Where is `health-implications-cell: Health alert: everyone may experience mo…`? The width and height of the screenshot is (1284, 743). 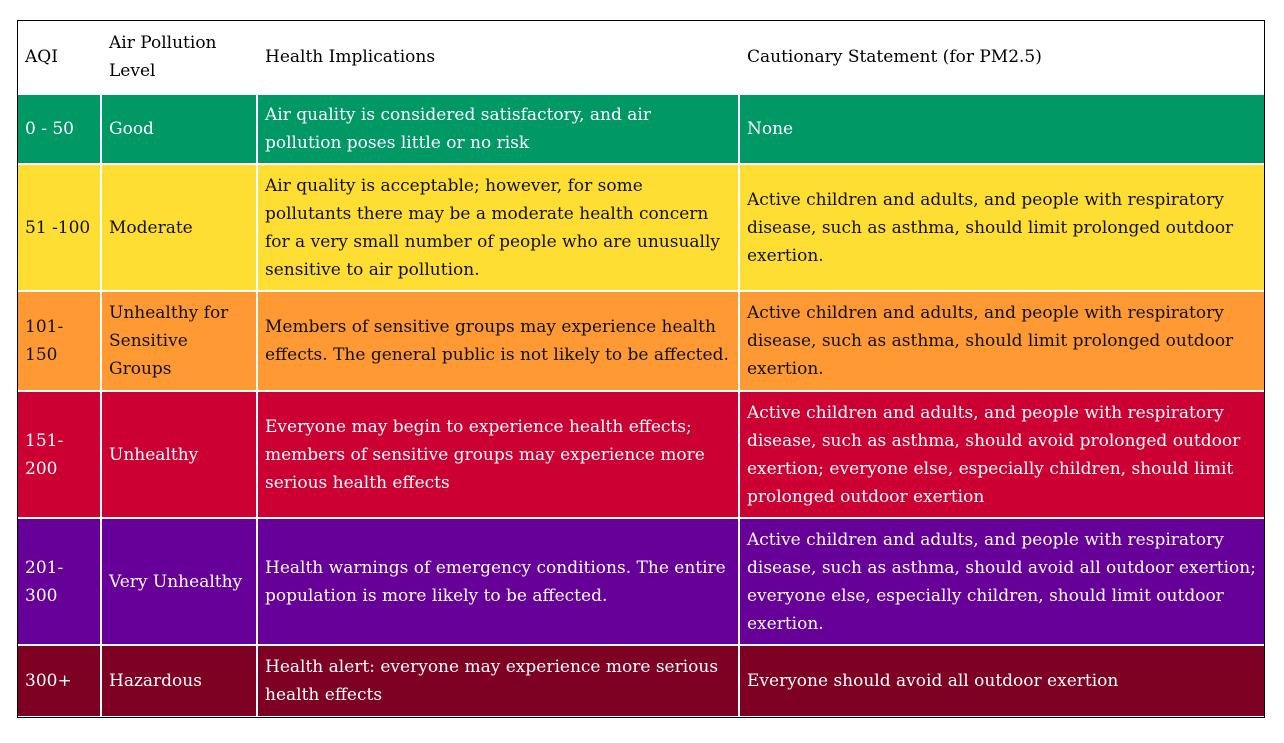
health-implications-cell: Health alert: everyone may experience mo… is located at coordinates (499, 681).